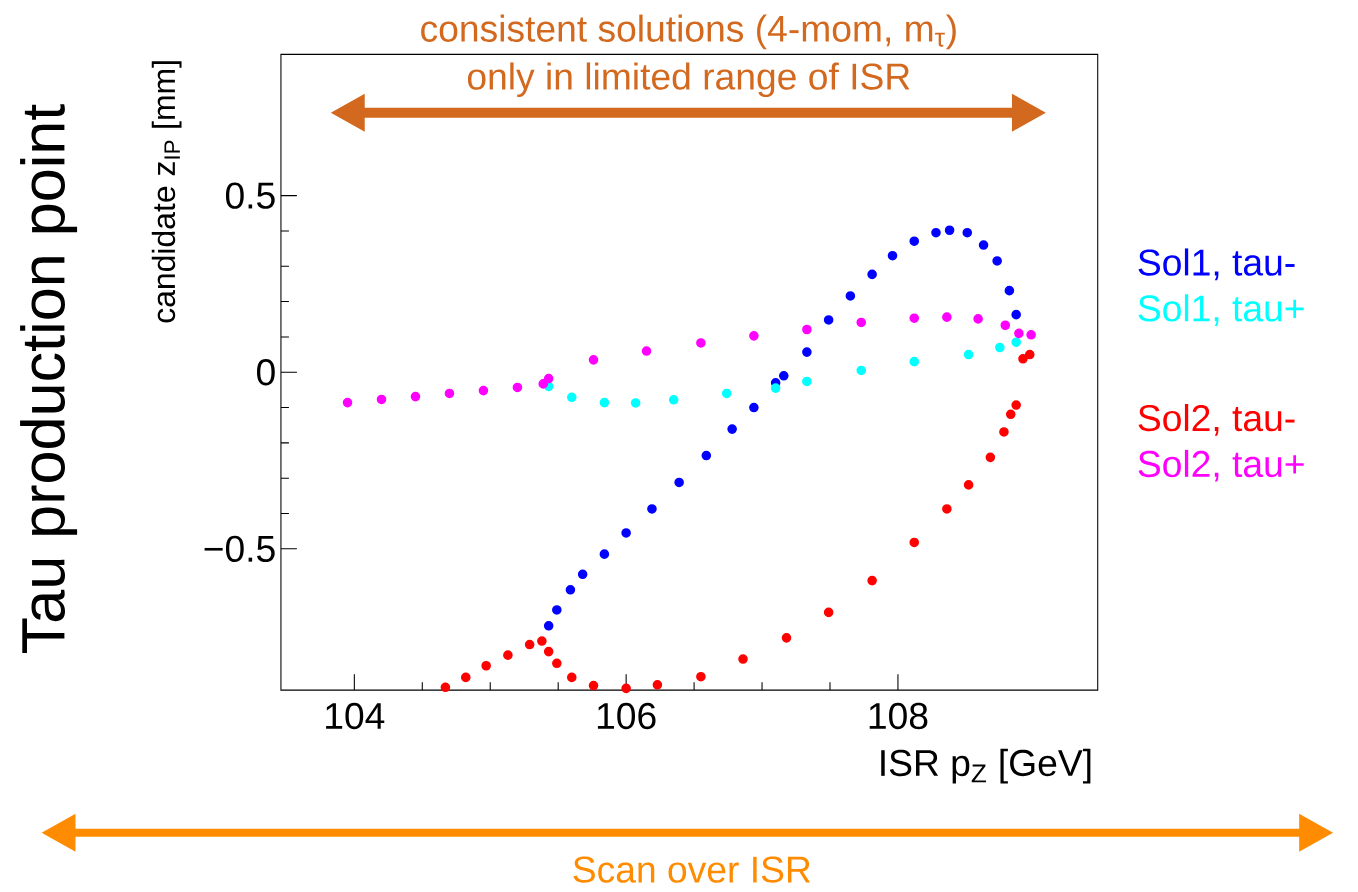  What do you see at coordinates (688, 80) in the screenshot?
I see `annotation: only in limited range of ISR` at bounding box center [688, 80].